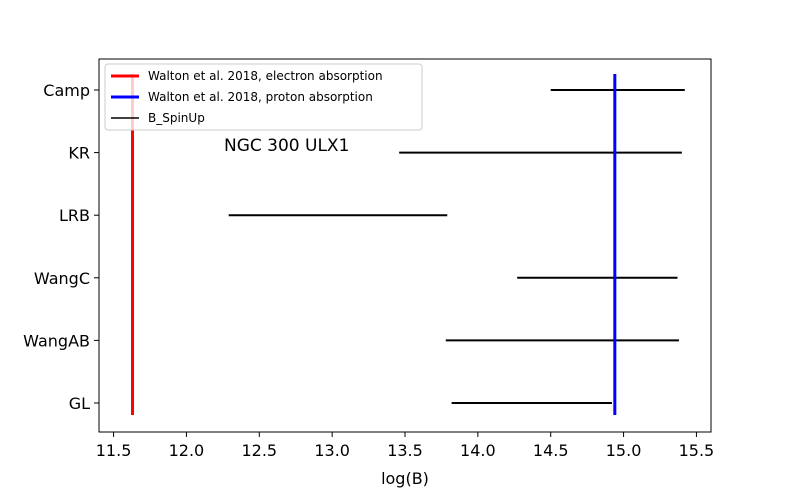 The image size is (789, 493). I want to click on x-tick-label: 12.0, so click(187, 450).